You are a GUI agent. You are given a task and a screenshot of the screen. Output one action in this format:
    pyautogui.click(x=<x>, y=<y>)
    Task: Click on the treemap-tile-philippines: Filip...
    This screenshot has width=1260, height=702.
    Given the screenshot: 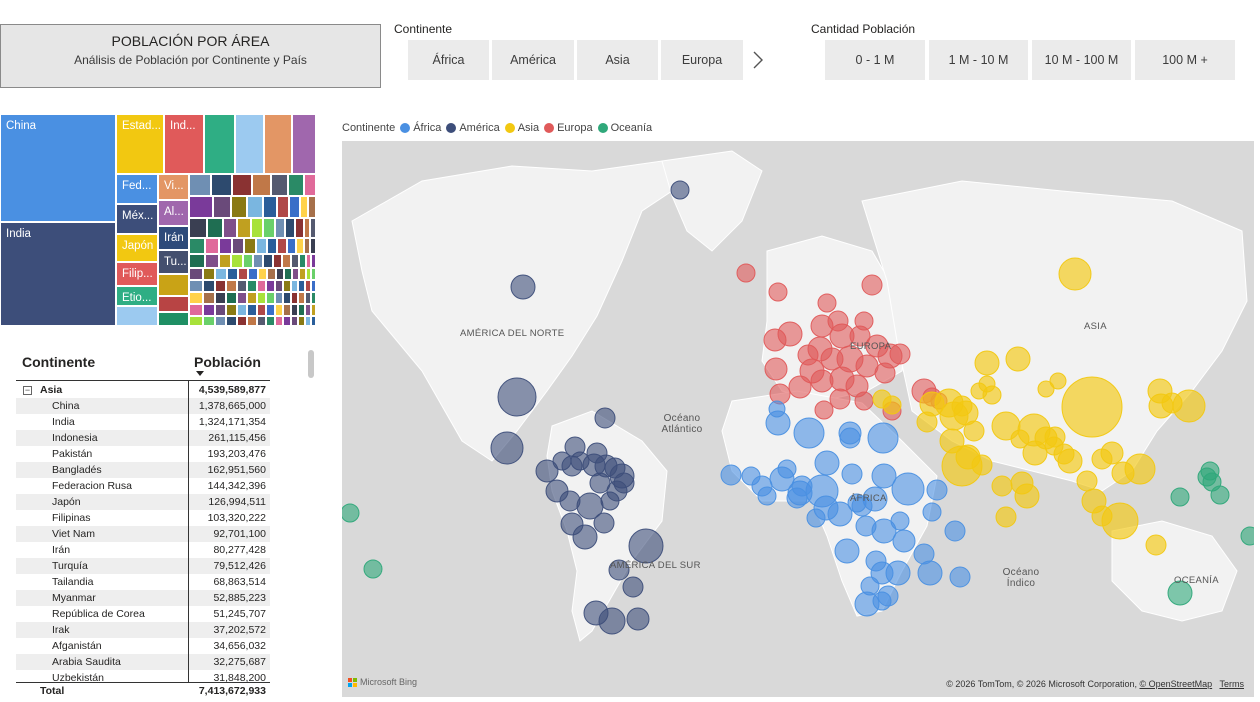 What is the action you would take?
    pyautogui.click(x=137, y=274)
    